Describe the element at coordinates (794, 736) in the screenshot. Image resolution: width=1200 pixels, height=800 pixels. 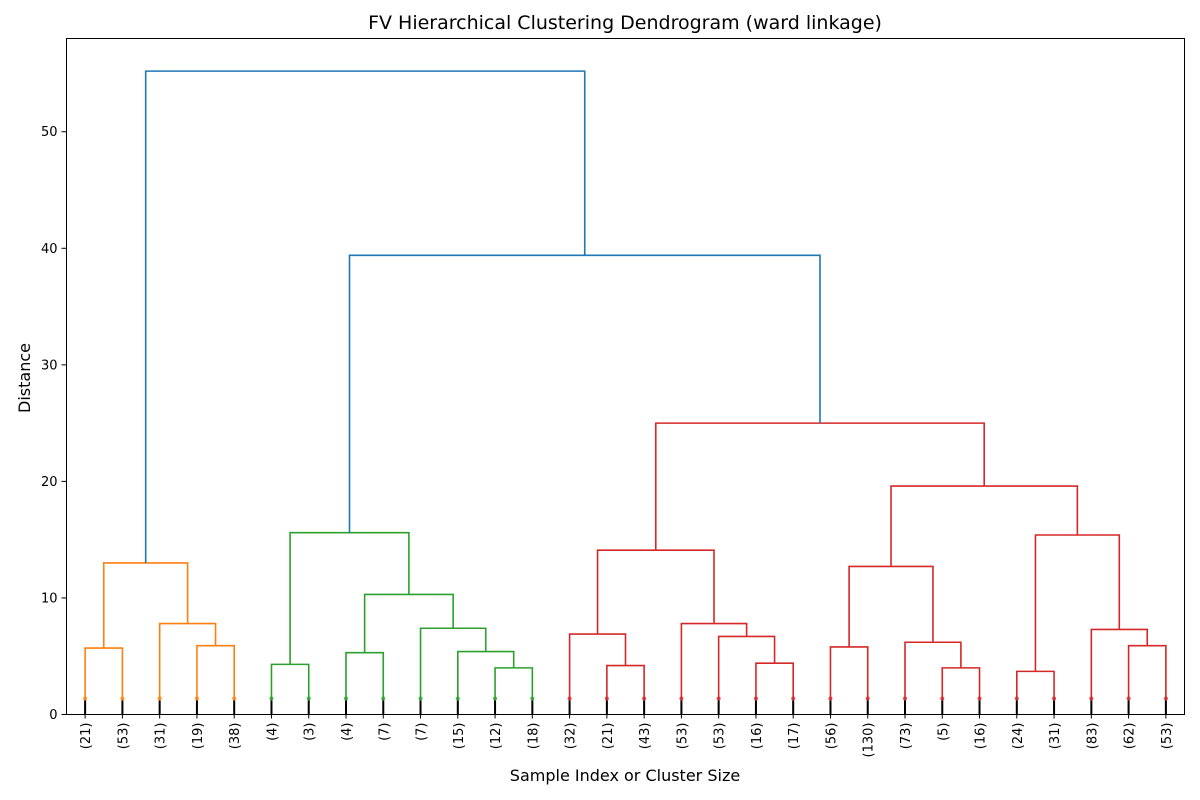
I see `x-tick-label: (17)` at that location.